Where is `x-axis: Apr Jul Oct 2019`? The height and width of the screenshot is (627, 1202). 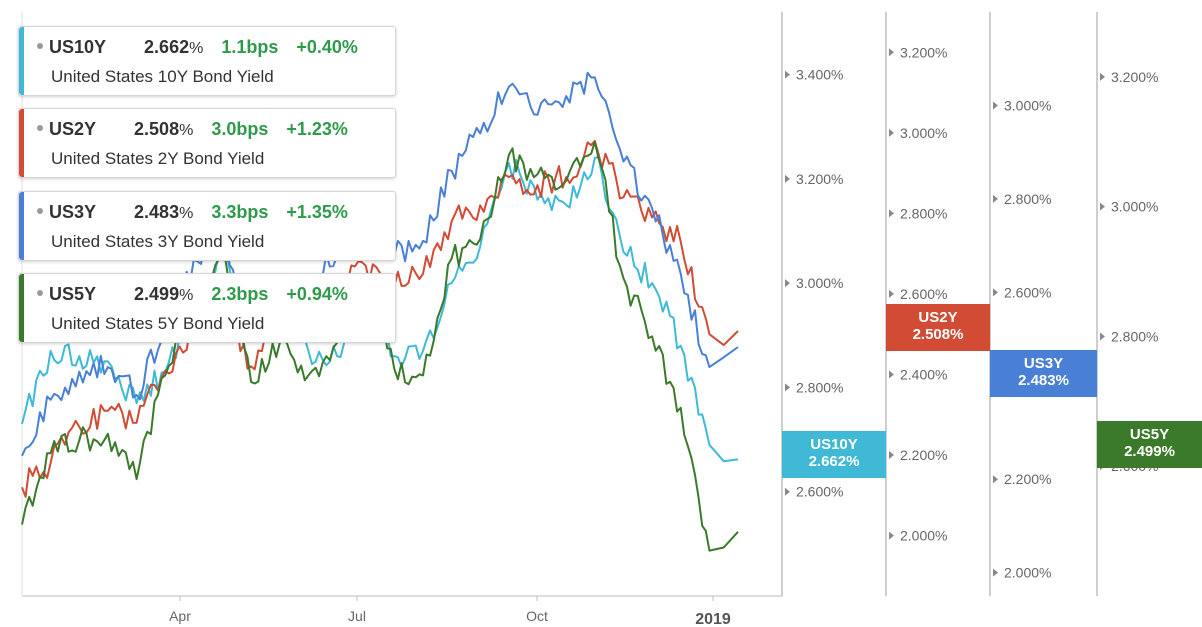 x-axis: Apr Jul Oct 2019 is located at coordinates (450, 611).